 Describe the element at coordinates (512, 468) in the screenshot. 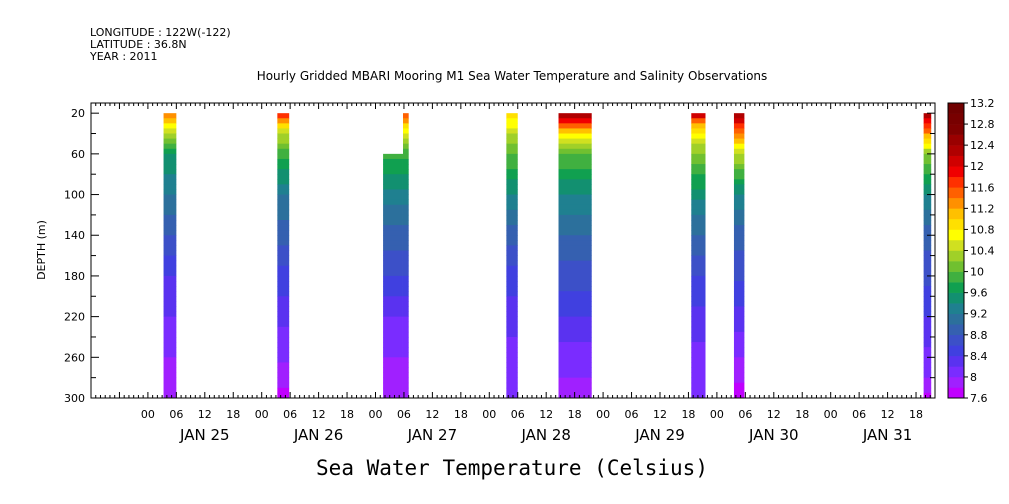

I see `x-axis-label: Sea Water Temperature (Celsius)` at that location.